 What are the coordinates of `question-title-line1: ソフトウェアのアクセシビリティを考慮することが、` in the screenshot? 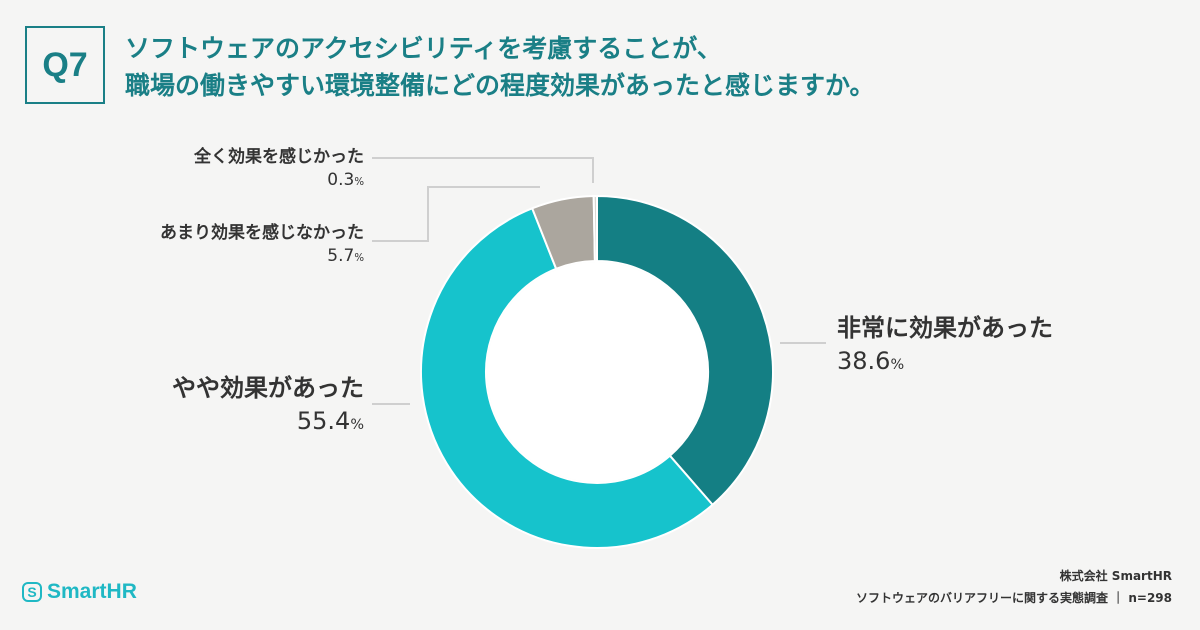 It's located at (423, 48).